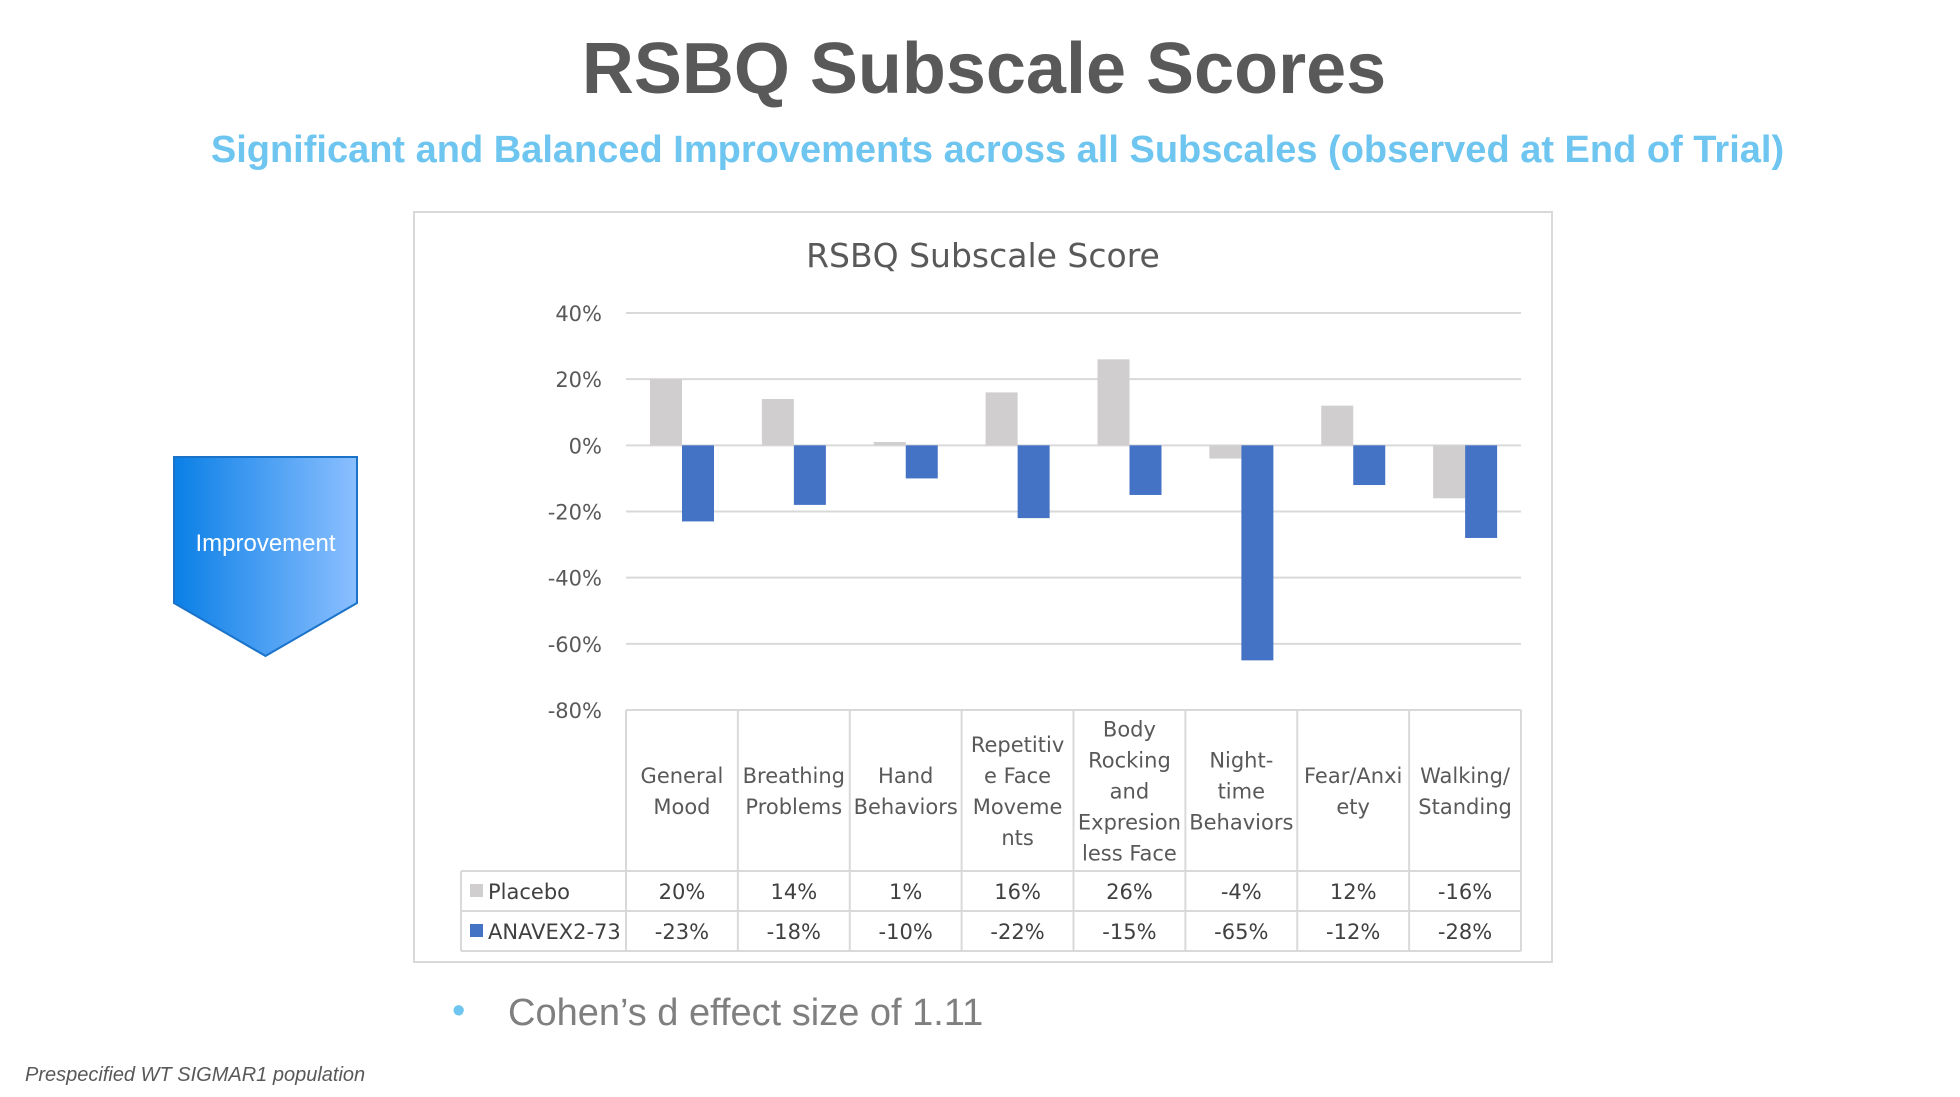  Describe the element at coordinates (1130, 792) in the screenshot. I see `category-label: and` at that location.